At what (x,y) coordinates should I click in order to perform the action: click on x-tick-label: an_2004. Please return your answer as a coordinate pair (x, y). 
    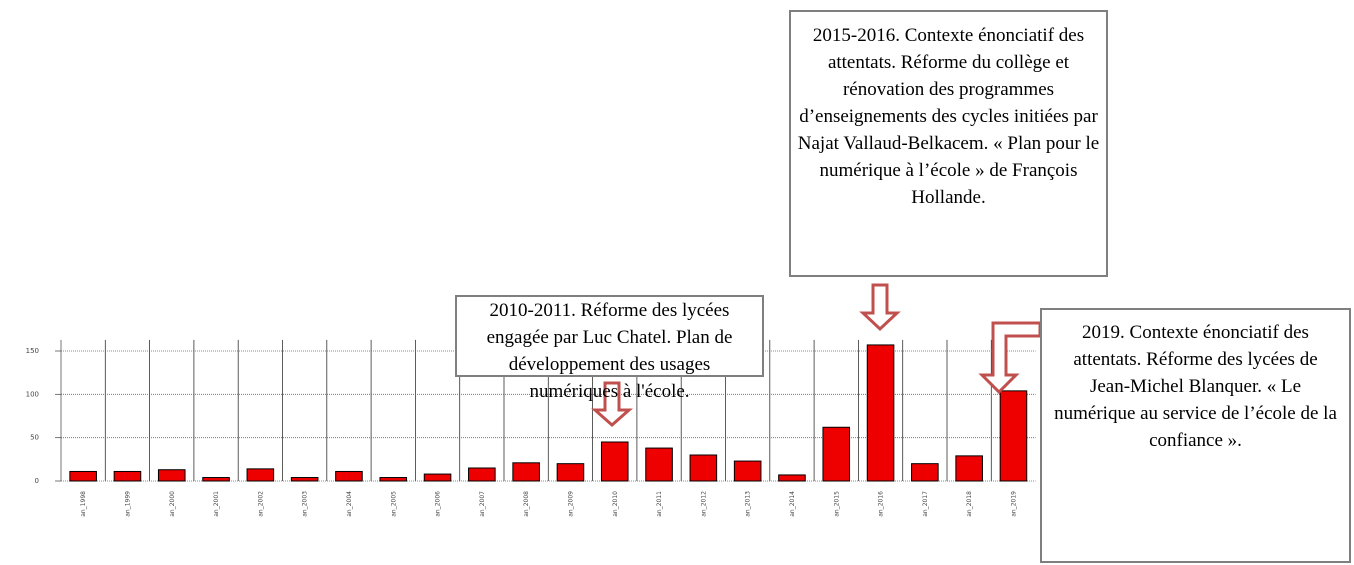
    Looking at the image, I should click on (349, 504).